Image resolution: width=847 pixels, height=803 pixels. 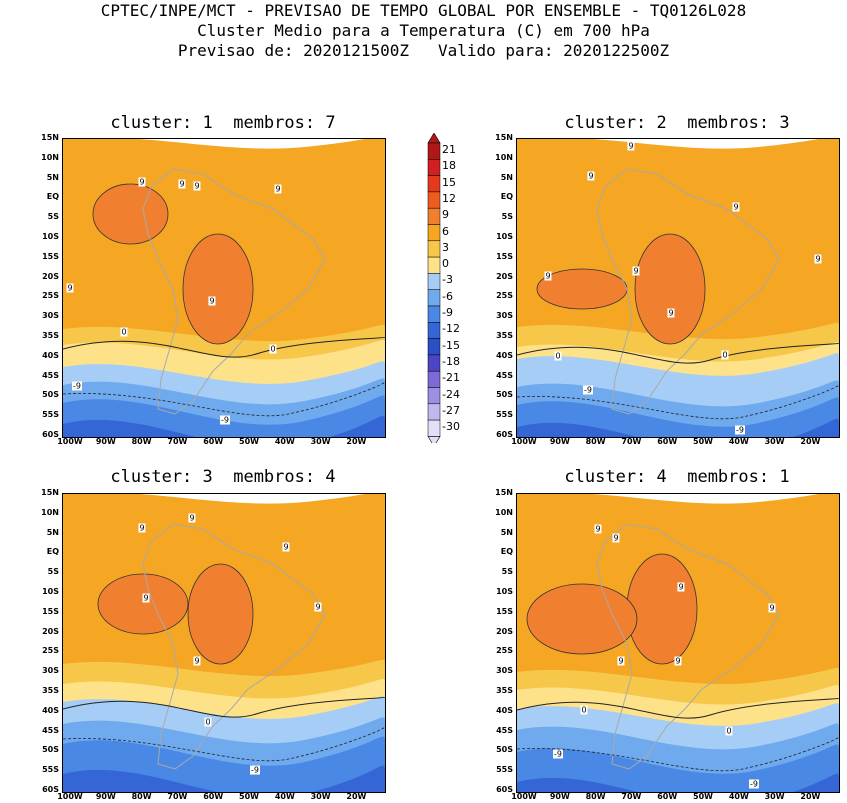 I want to click on latitude-tick-label: 35S, so click(x=504, y=690).